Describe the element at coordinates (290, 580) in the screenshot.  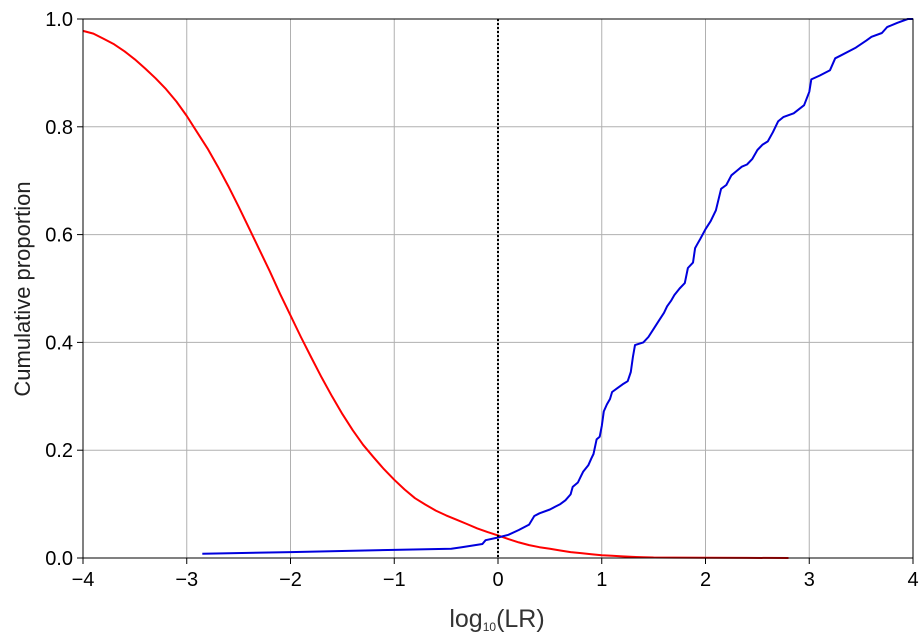
I see `x-tick-label: −2` at that location.